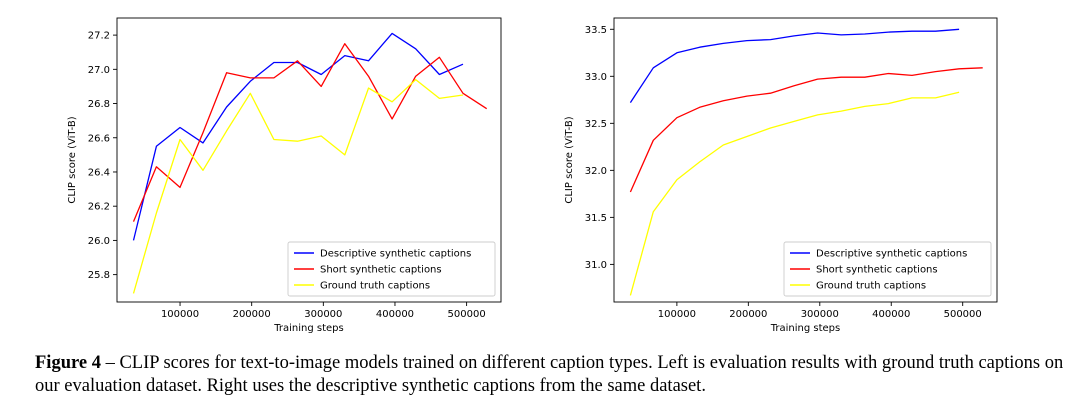 This screenshot has height=408, width=1083. What do you see at coordinates (596, 171) in the screenshot?
I see `right-y-tick-label: 32.0` at bounding box center [596, 171].